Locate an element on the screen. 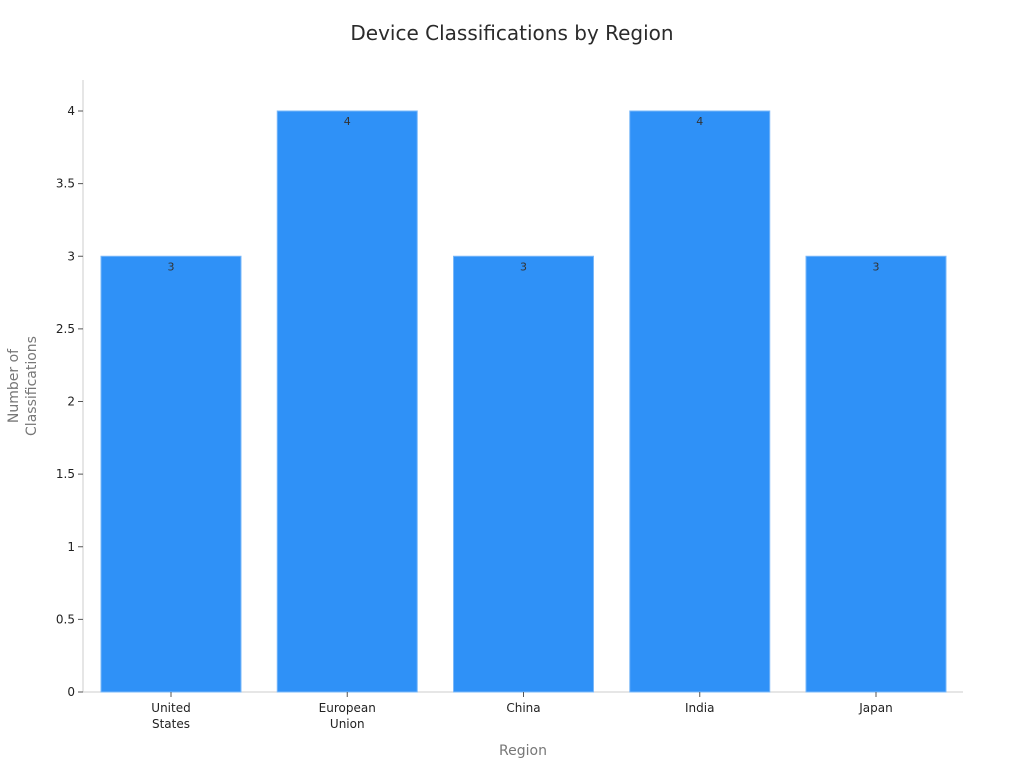  y-tick-label: 2 is located at coordinates (71, 402).